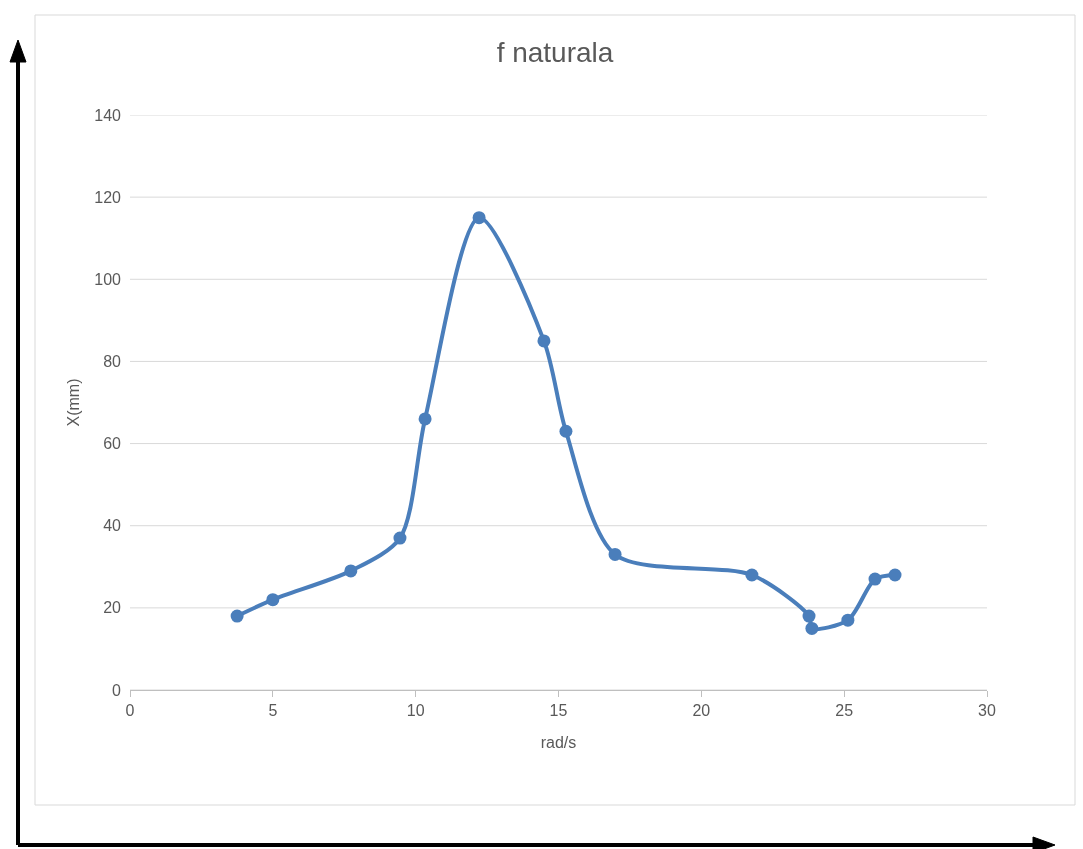 Image resolution: width=1083 pixels, height=849 pixels. Describe the element at coordinates (987, 711) in the screenshot. I see `x-tick-label: 30` at that location.